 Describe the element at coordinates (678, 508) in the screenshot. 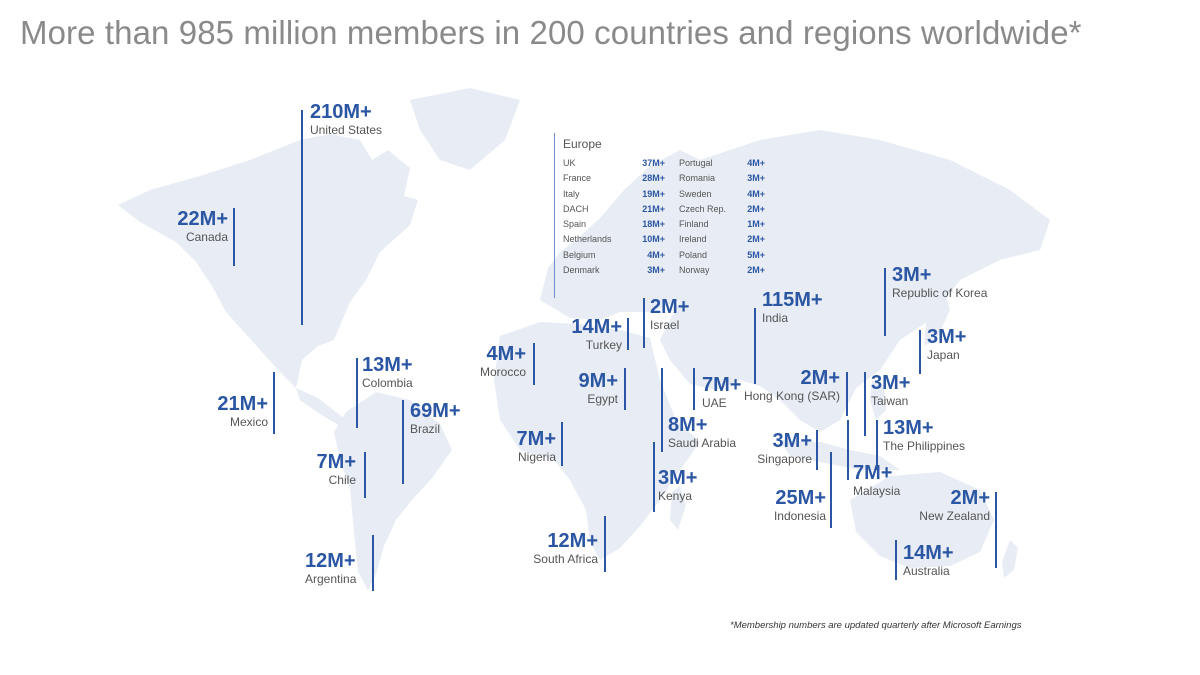

I see `madagascar-landmass` at that location.